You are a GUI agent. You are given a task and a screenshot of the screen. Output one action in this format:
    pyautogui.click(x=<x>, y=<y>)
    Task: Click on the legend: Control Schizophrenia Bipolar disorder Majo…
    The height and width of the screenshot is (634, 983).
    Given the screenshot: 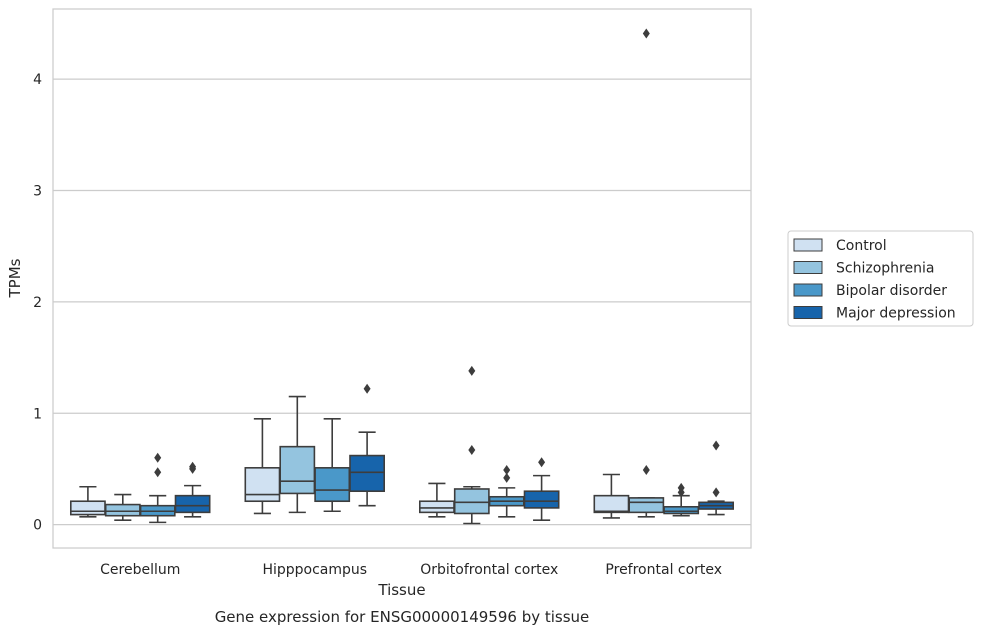 What is the action you would take?
    pyautogui.click(x=880, y=278)
    